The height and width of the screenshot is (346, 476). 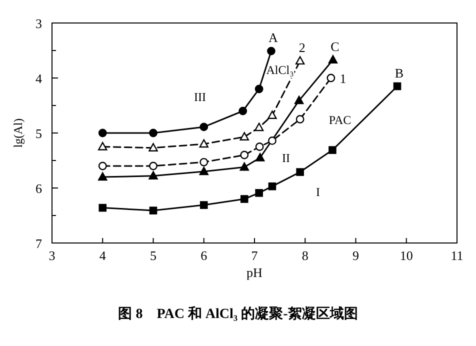 What do you see at coordinates (204, 255) in the screenshot?
I see `x-tick-label: 6` at bounding box center [204, 255].